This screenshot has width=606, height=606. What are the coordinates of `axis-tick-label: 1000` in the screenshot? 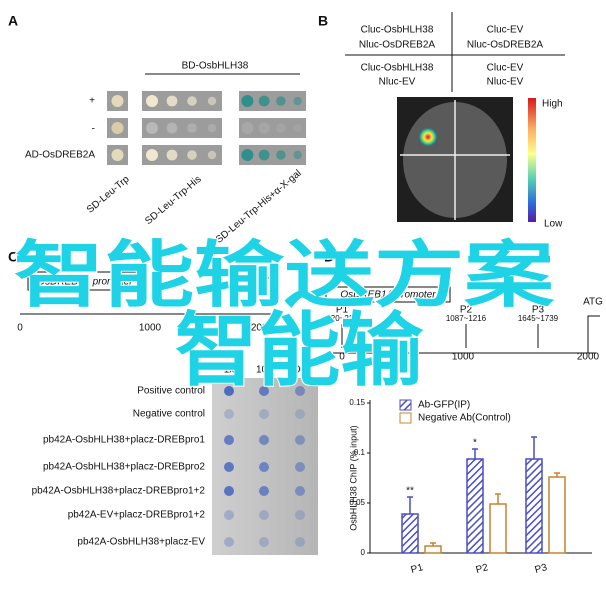 It's located at (463, 357).